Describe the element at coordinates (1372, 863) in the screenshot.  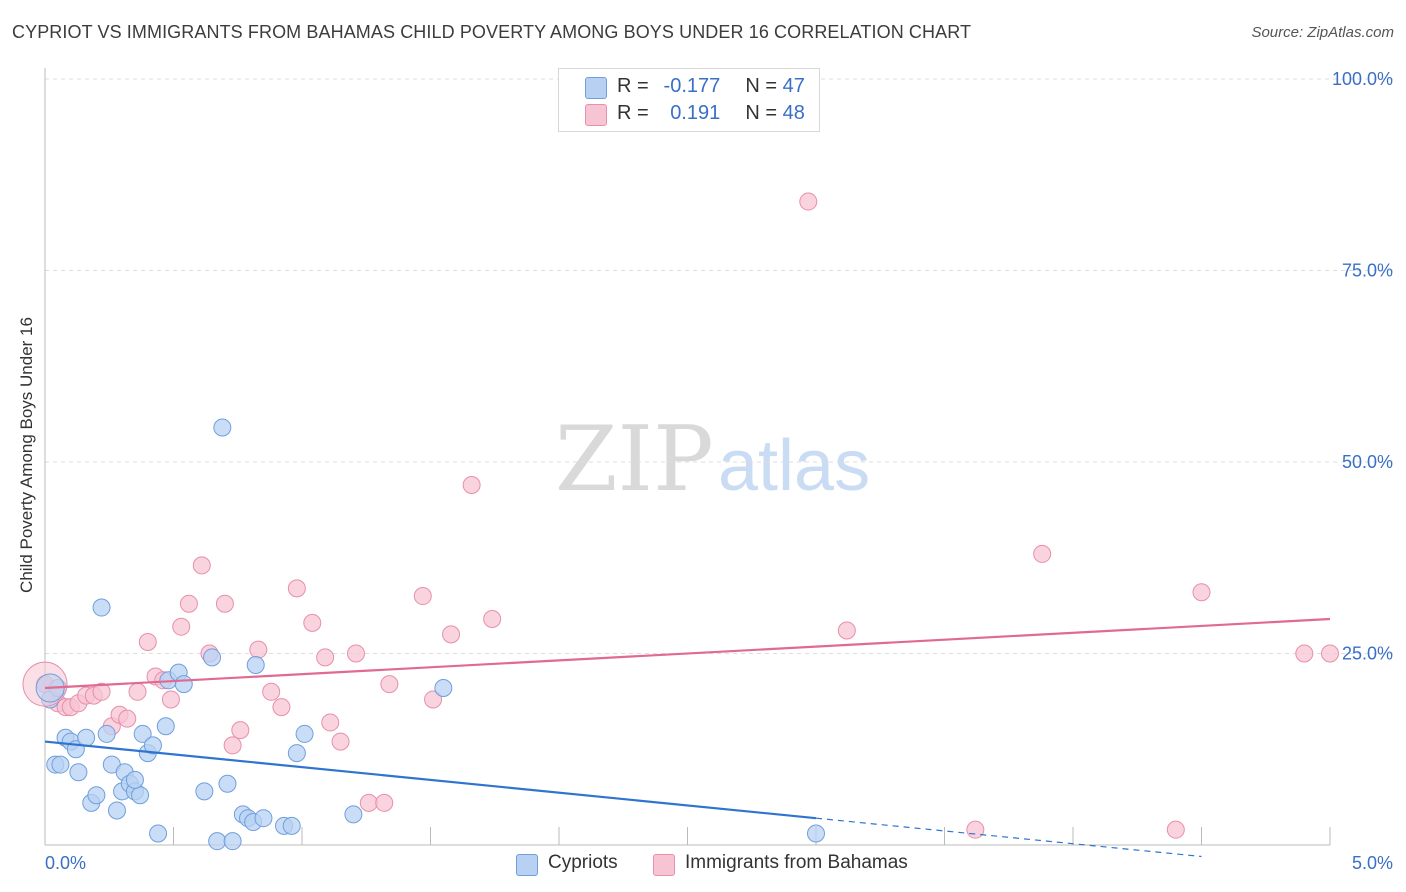
I see `x-tick-label: 5.0%` at that location.